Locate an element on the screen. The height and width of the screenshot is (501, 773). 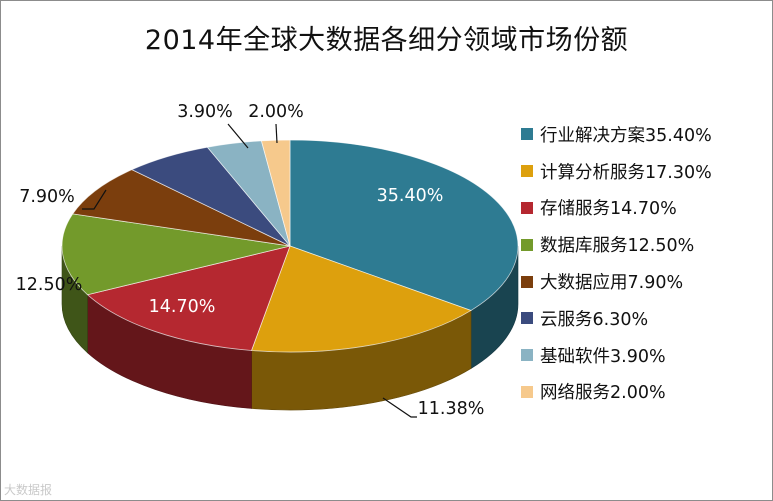
data-label: 11.38% is located at coordinates (451, 409).